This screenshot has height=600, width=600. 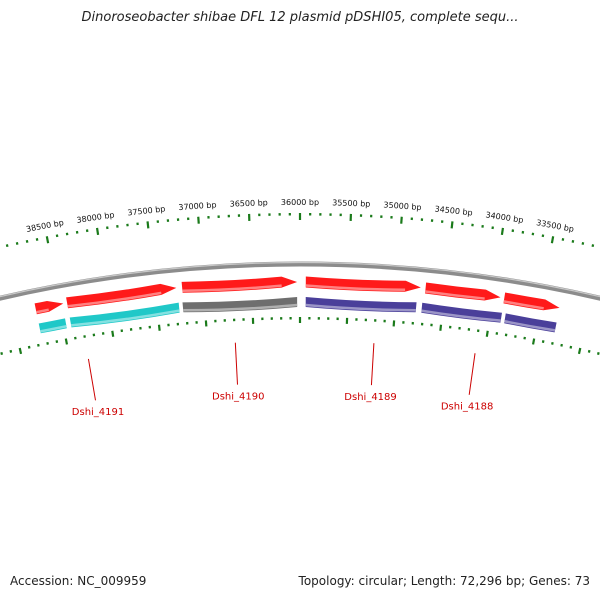 What do you see at coordinates (98, 412) in the screenshot?
I see `gene-label: Dshi_4191` at bounding box center [98, 412].